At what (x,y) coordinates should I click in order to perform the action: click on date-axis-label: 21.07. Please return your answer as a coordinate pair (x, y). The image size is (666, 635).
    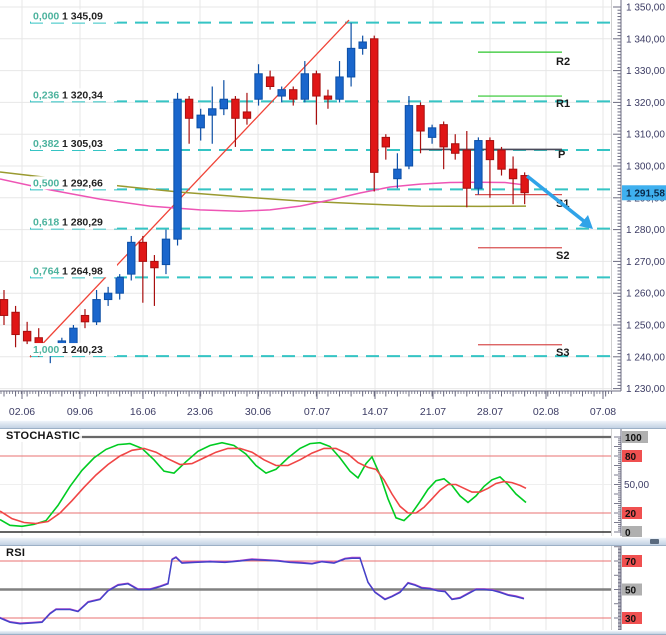
    Looking at the image, I should click on (433, 412).